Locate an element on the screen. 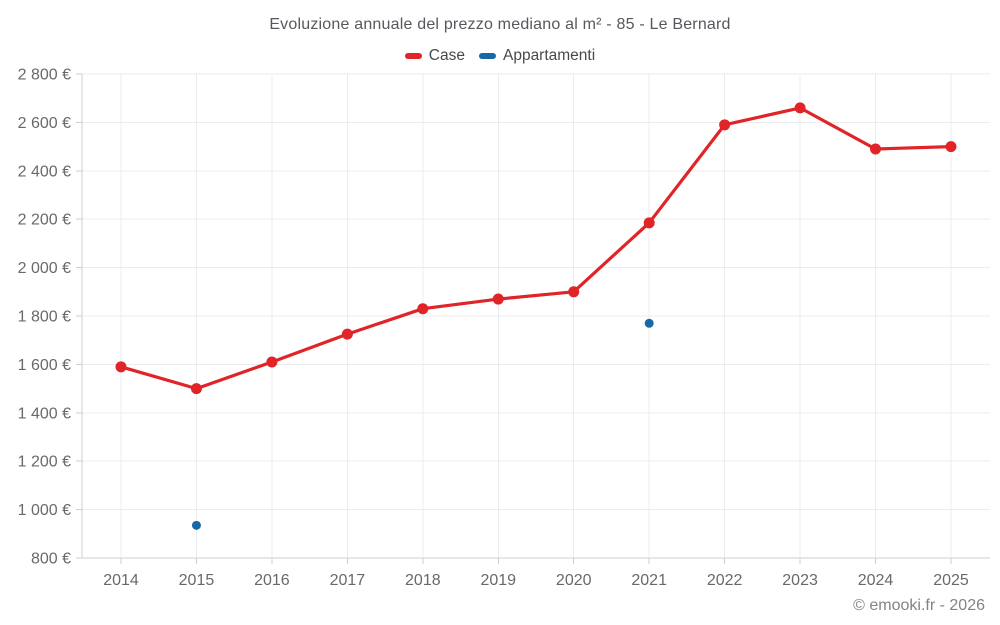  legend-item-case: Case is located at coordinates (434, 56).